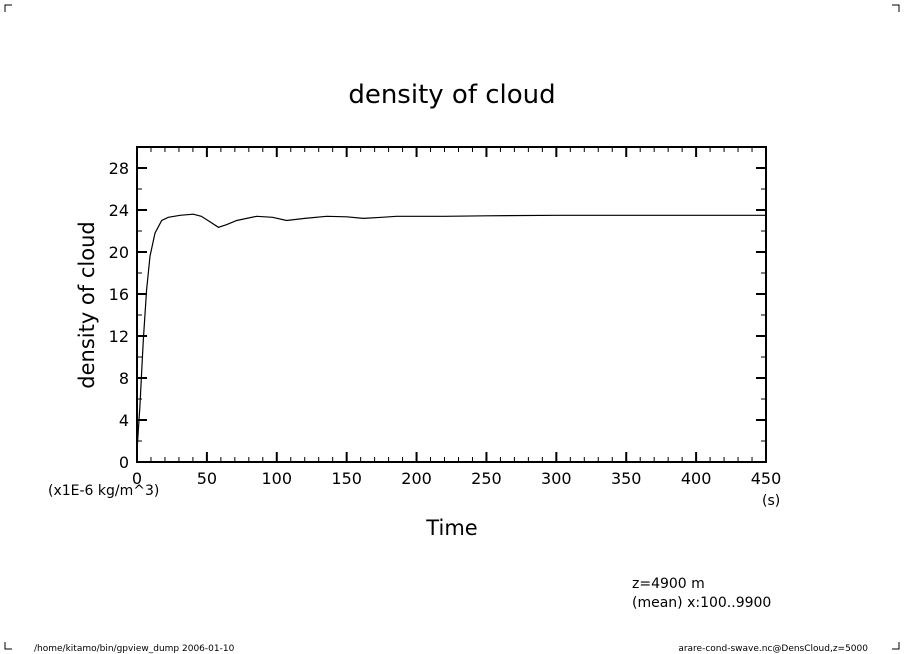 This screenshot has height=654, width=904. What do you see at coordinates (119, 336) in the screenshot?
I see `y-tick-label: 12` at bounding box center [119, 336].